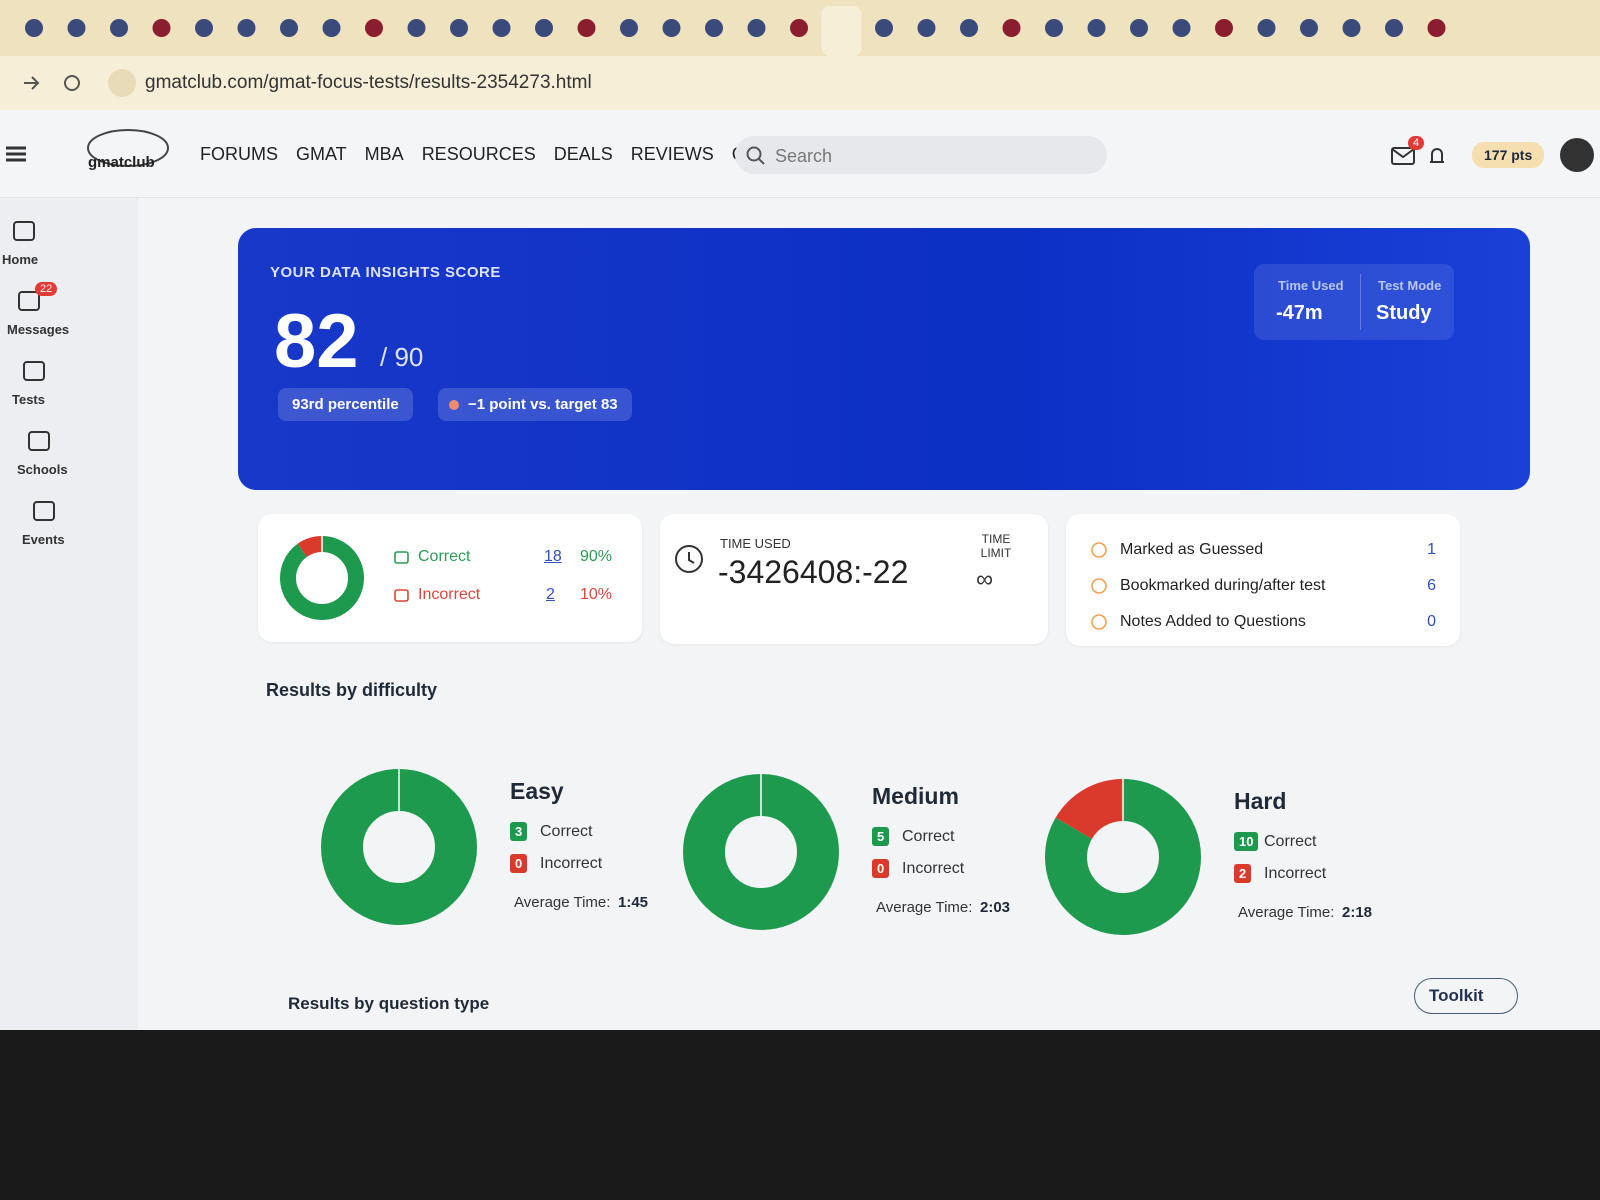  Describe the element at coordinates (800, 83) in the screenshot. I see `address-bar` at that location.